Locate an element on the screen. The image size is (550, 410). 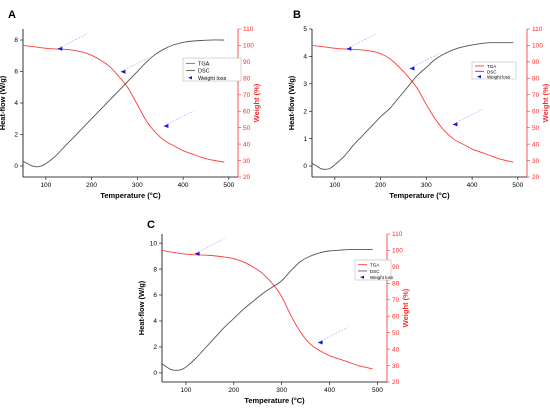
legend-box is located at coordinates (212, 69).